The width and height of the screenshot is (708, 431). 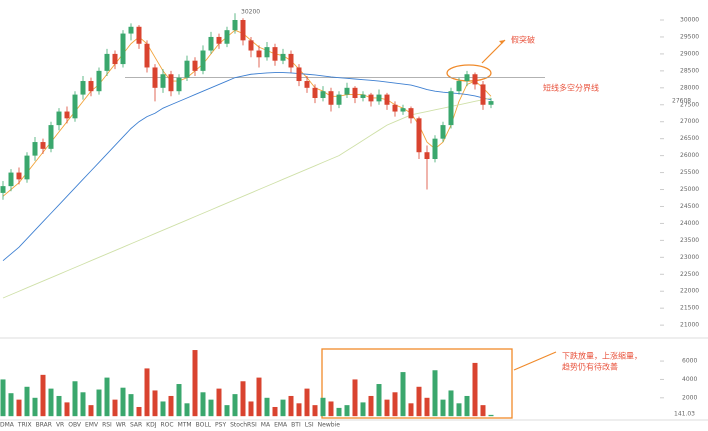 I want to click on y-tick-label: 24500, so click(x=689, y=206).